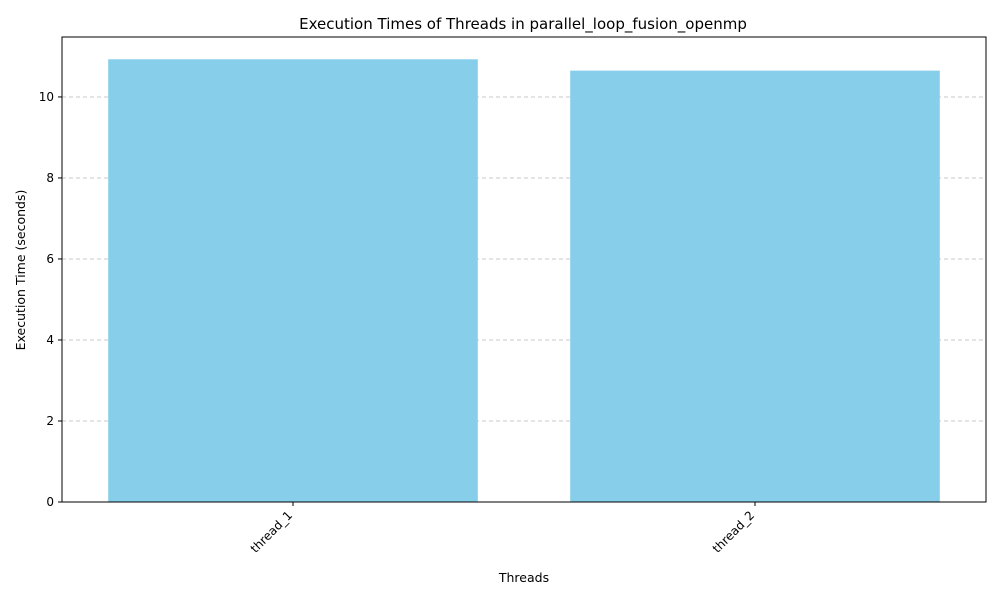 The image size is (1000, 600). Describe the element at coordinates (50, 421) in the screenshot. I see `y-tick-label: 2` at that location.